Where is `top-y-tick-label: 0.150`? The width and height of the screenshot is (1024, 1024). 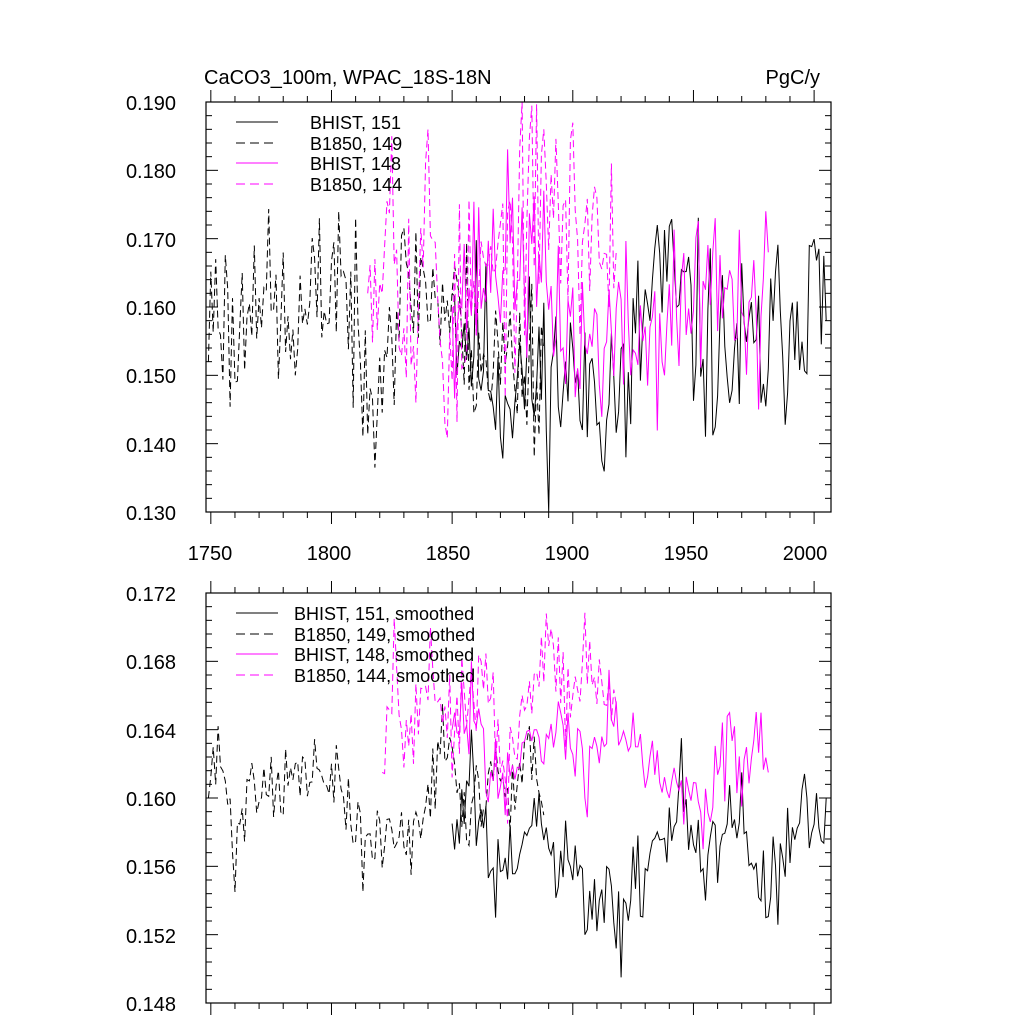 top-y-tick-label: 0.150 is located at coordinates (151, 377).